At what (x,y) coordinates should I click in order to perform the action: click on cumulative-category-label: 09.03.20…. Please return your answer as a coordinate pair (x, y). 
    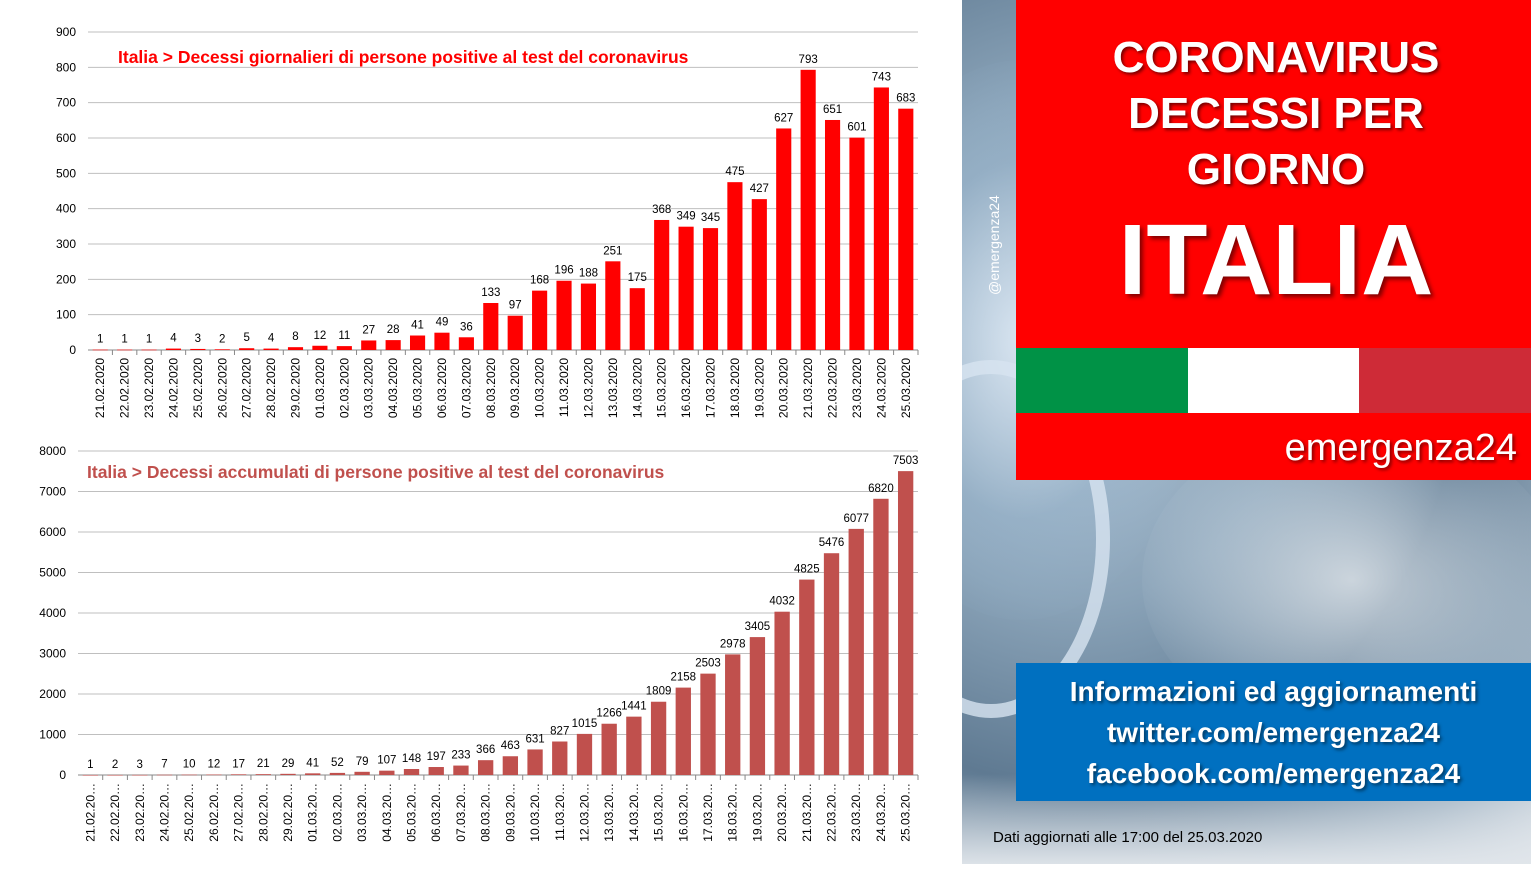
    Looking at the image, I should click on (510, 812).